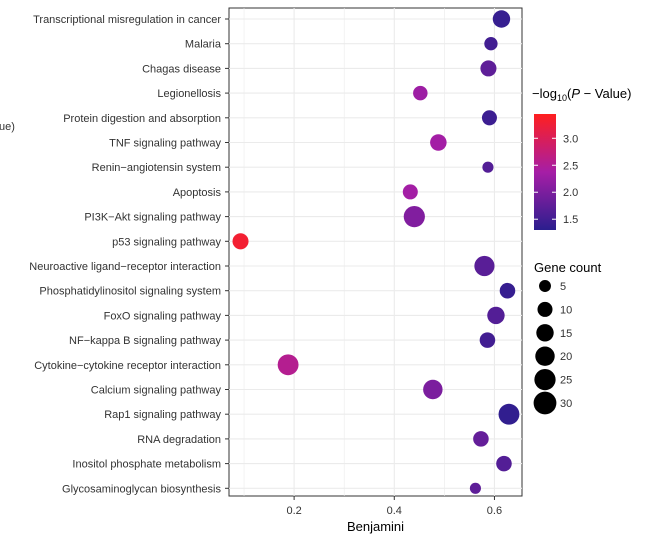 The image size is (650, 540). Describe the element at coordinates (570, 166) in the screenshot. I see `color-legend-tick-label: 2.5` at that location.